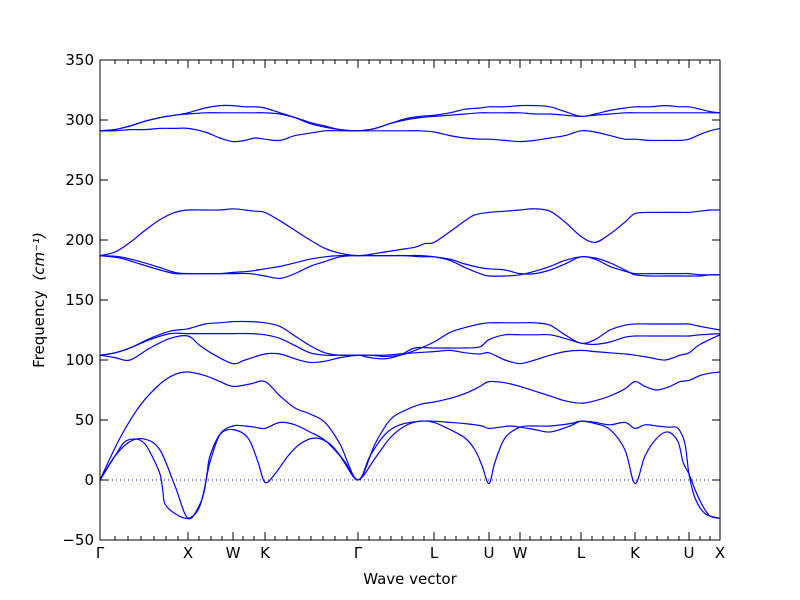  I want to click on y-tick-label: 250, so click(79, 180).